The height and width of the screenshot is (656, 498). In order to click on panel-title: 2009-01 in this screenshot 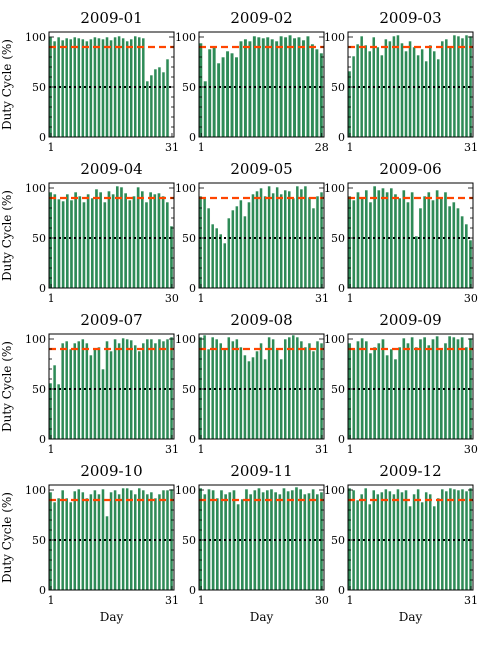, I will do `click(111, 18)`.